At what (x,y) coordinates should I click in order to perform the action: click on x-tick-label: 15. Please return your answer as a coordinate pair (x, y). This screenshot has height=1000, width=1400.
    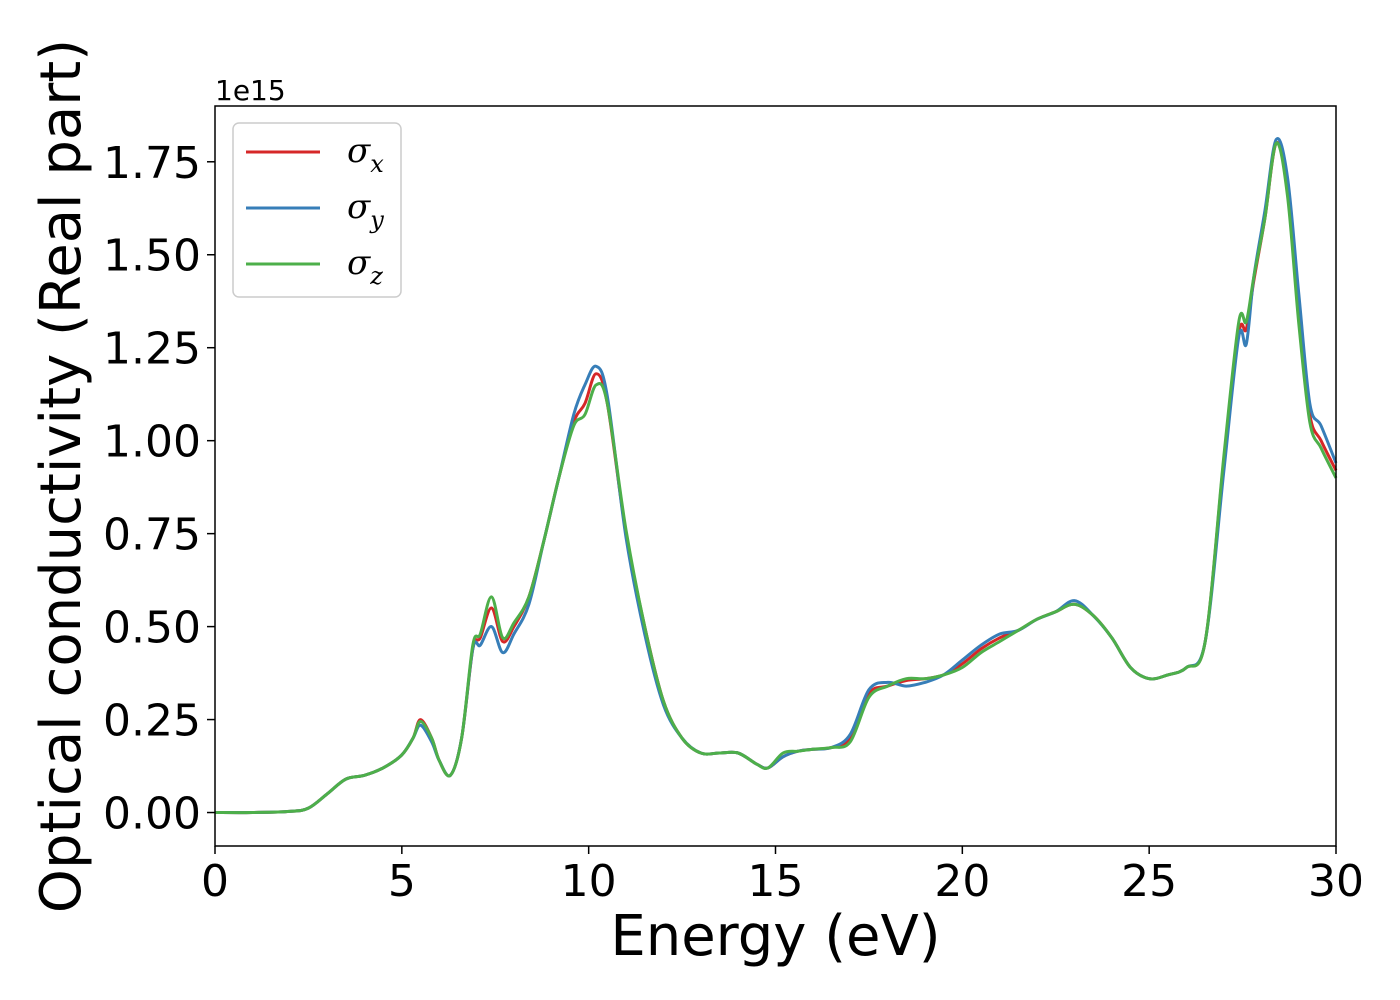
    Looking at the image, I should click on (776, 881).